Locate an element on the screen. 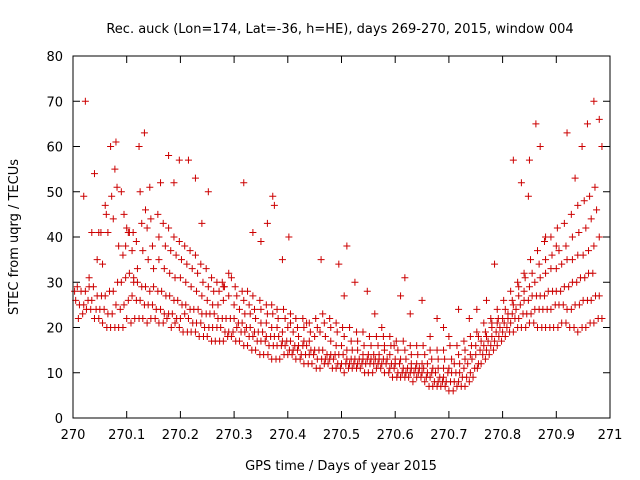 The height and width of the screenshot is (480, 640). y-tick-label: 10 is located at coordinates (54, 374).